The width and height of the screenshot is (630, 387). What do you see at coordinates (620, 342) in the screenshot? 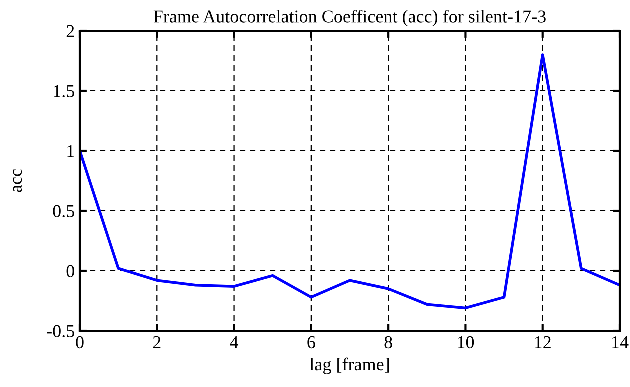
I see `x-tick-label: 14` at bounding box center [620, 342].